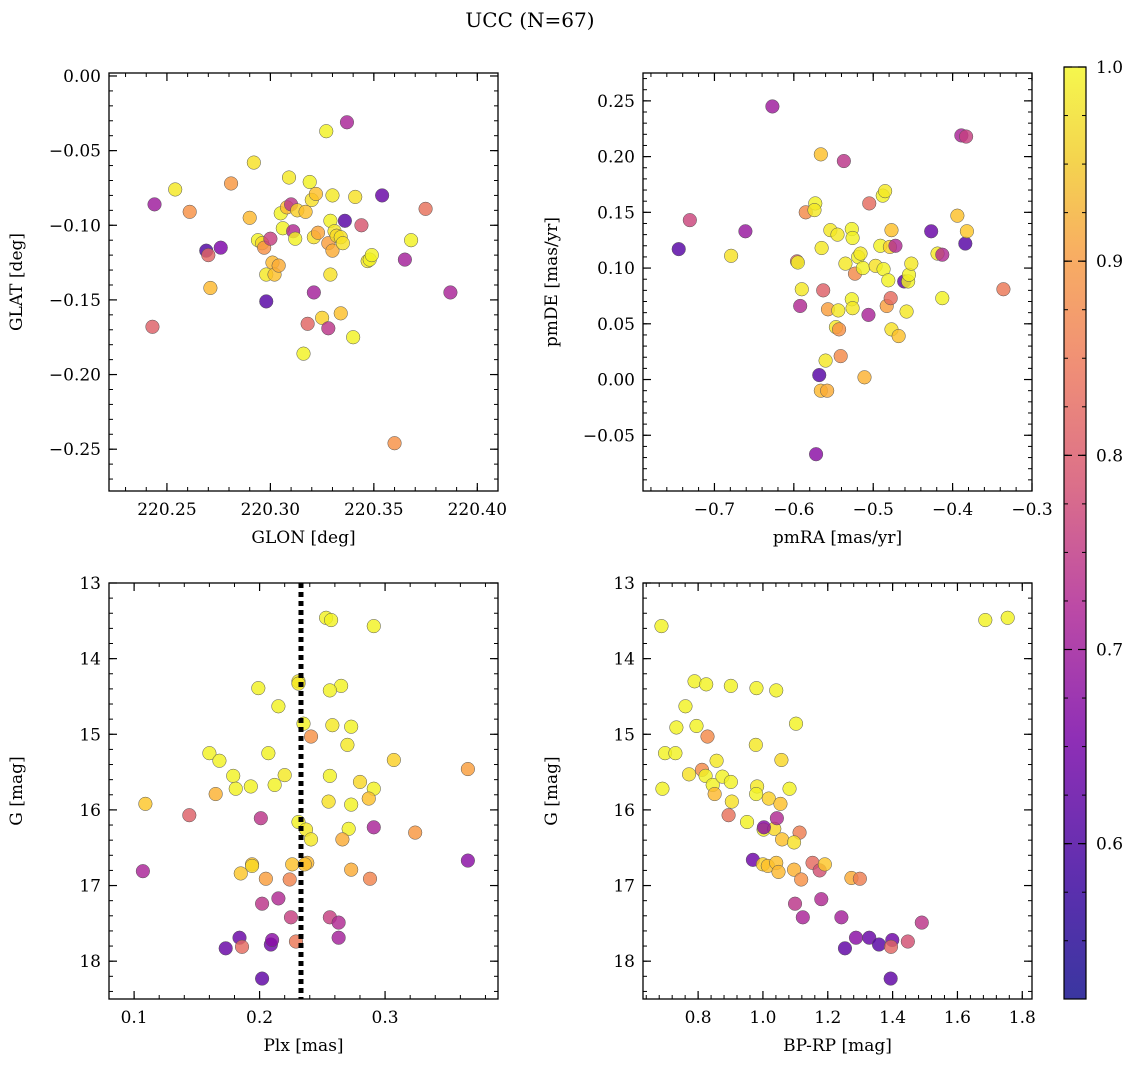 The image size is (1136, 1067). I want to click on x-tick-label: 220.40, so click(477, 510).